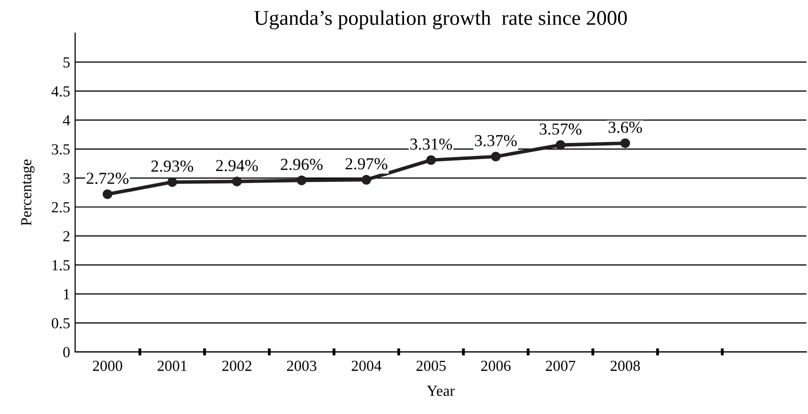 The width and height of the screenshot is (808, 414). What do you see at coordinates (61, 323) in the screenshot?
I see `y-tick-label: 0.5` at bounding box center [61, 323].